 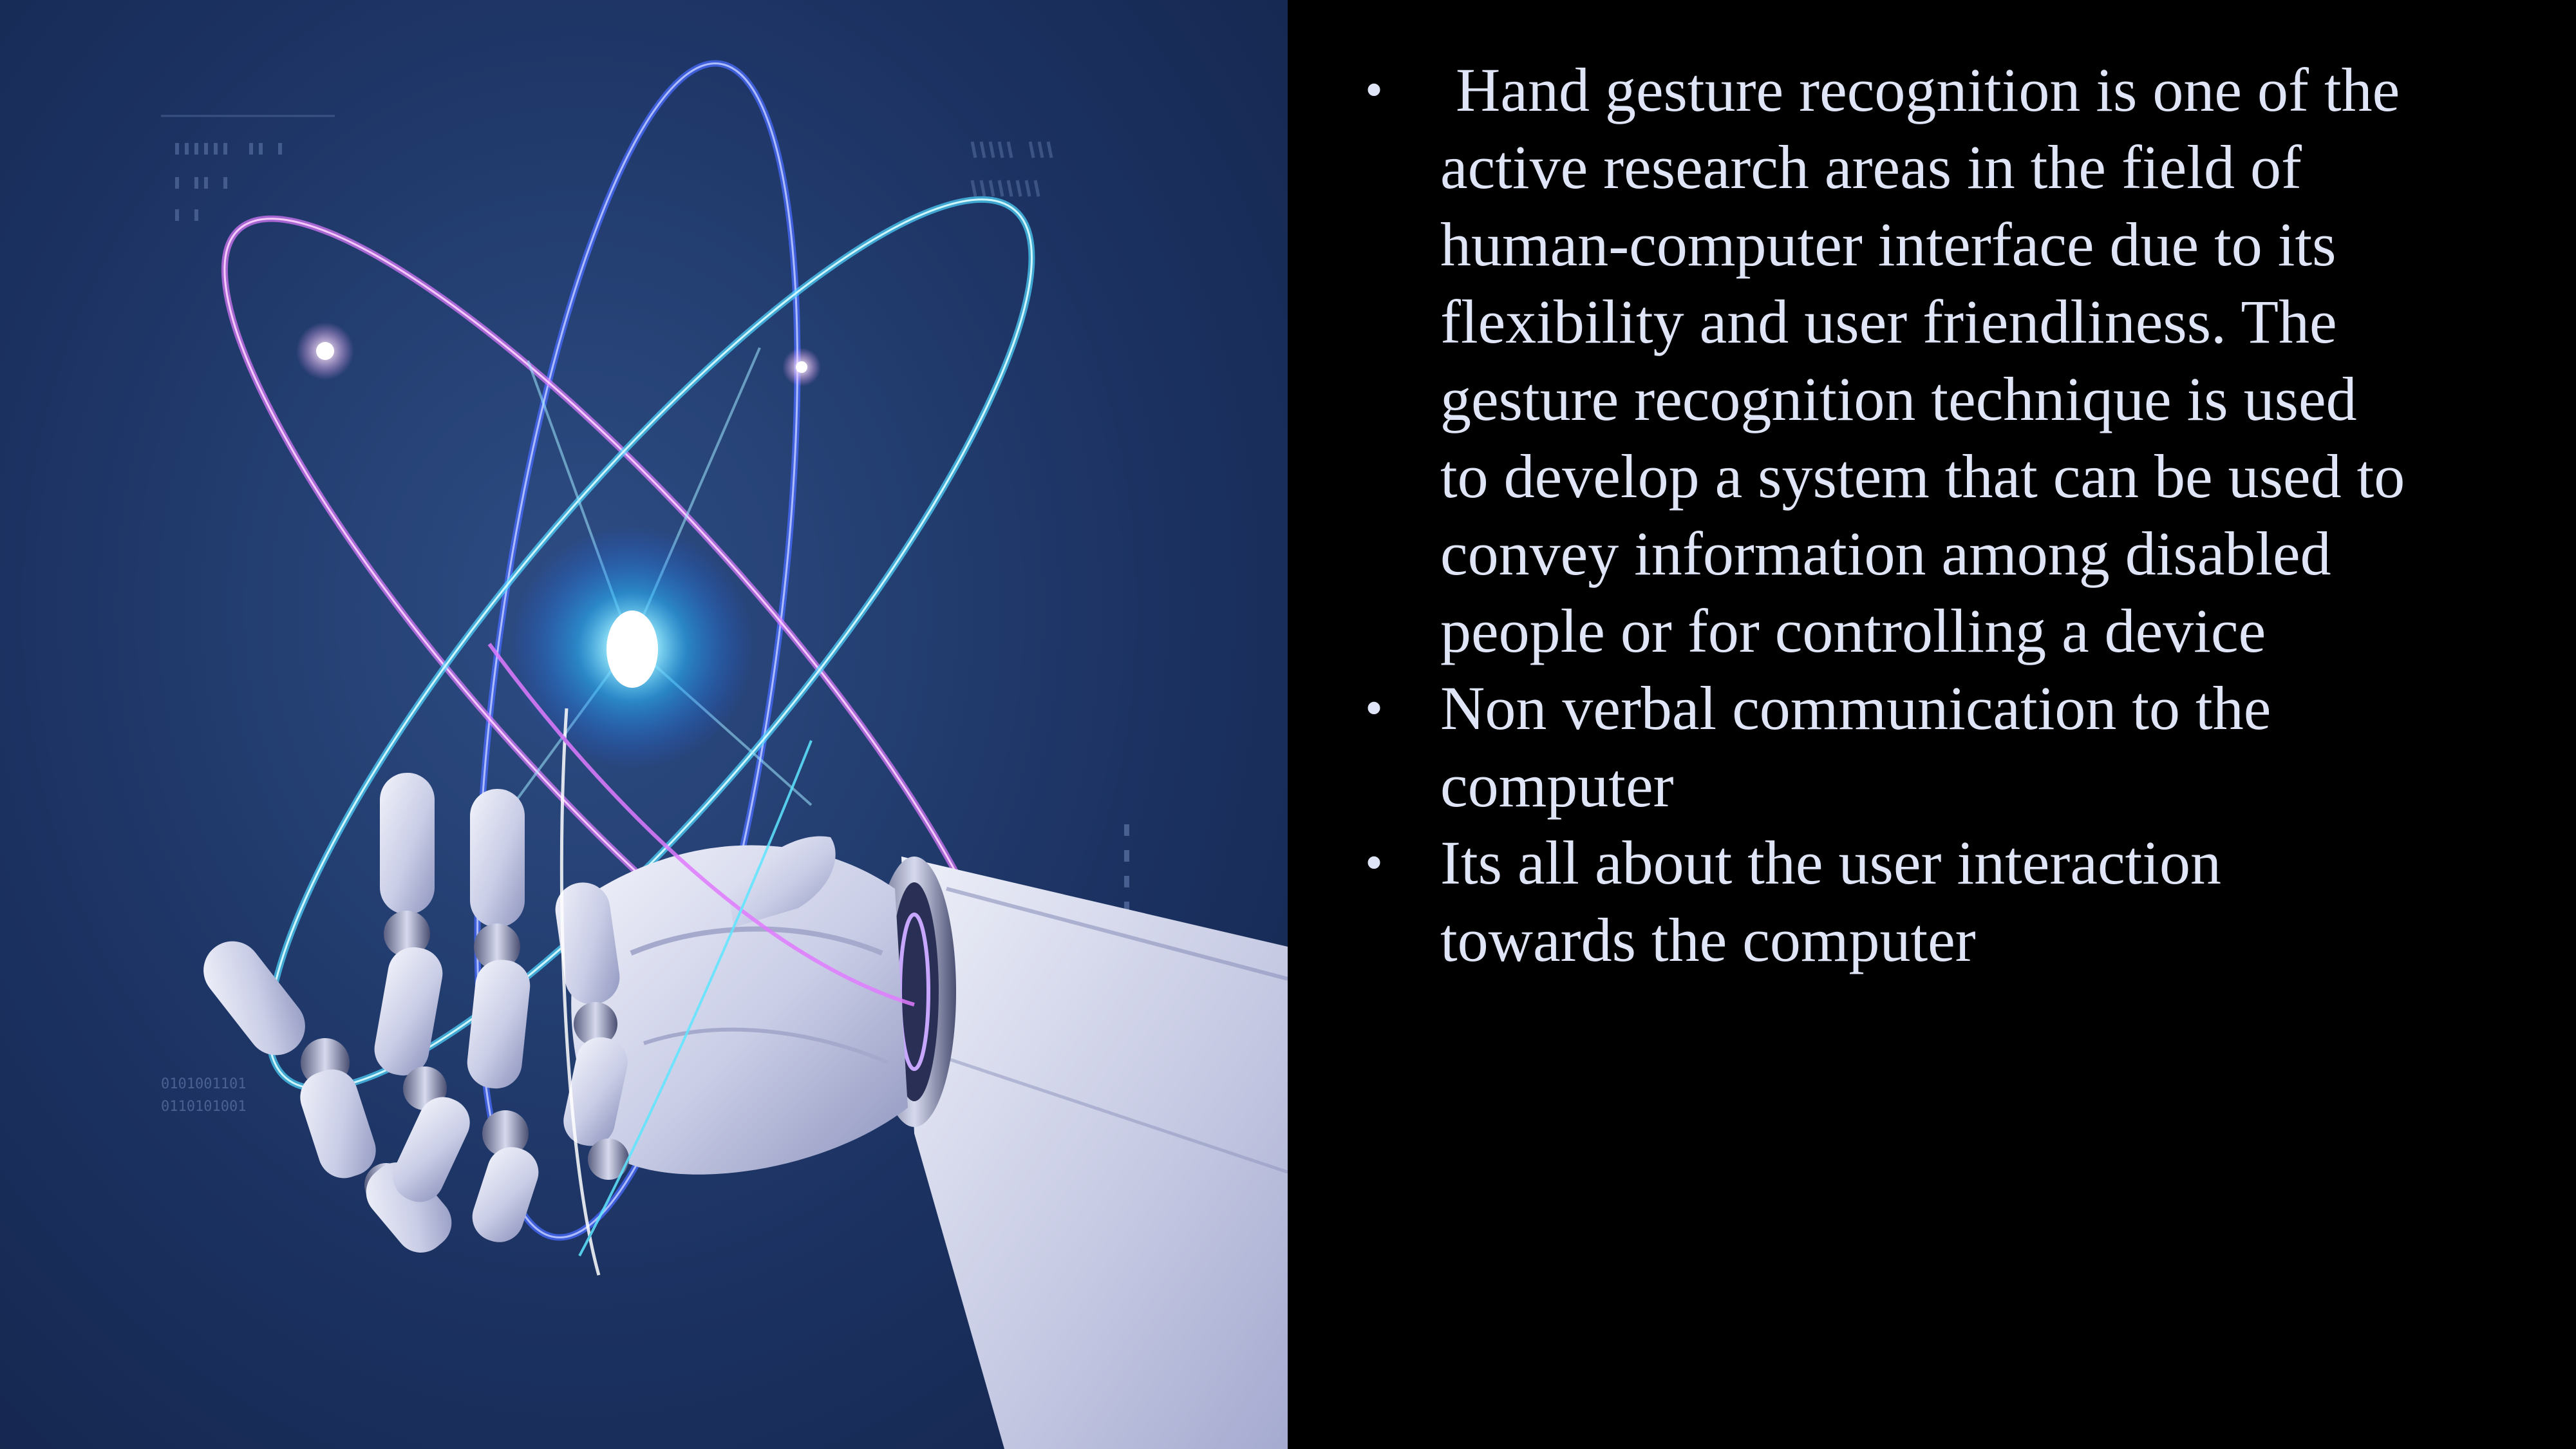 I want to click on binary-line-1: 0101001101, so click(x=203, y=1084).